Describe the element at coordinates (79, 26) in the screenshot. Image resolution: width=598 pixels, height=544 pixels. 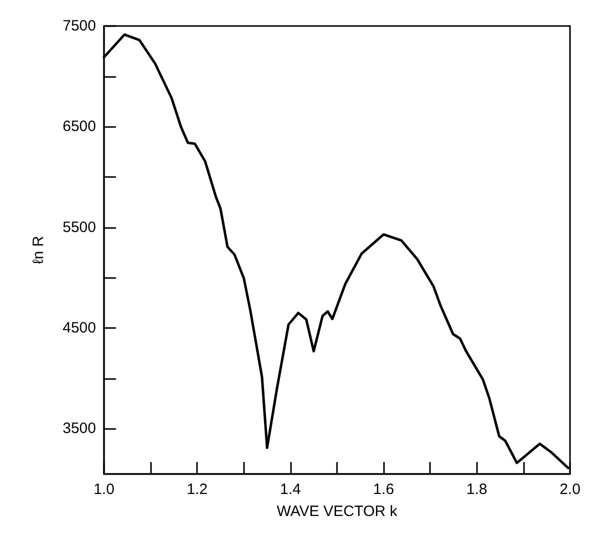
I see `y-tick-label: 7500` at that location.